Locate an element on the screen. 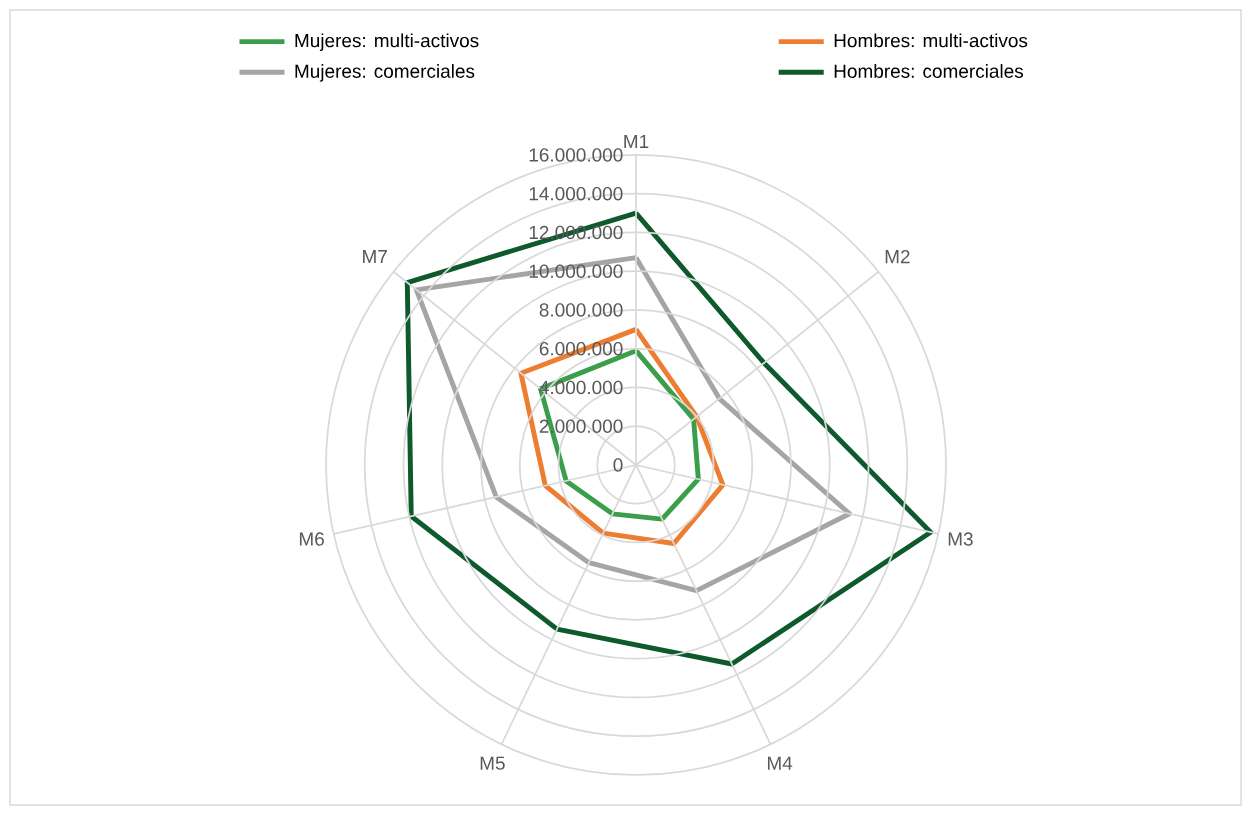 The width and height of the screenshot is (1251, 815). y-tick-label: 10.000.000 is located at coordinates (576, 271).